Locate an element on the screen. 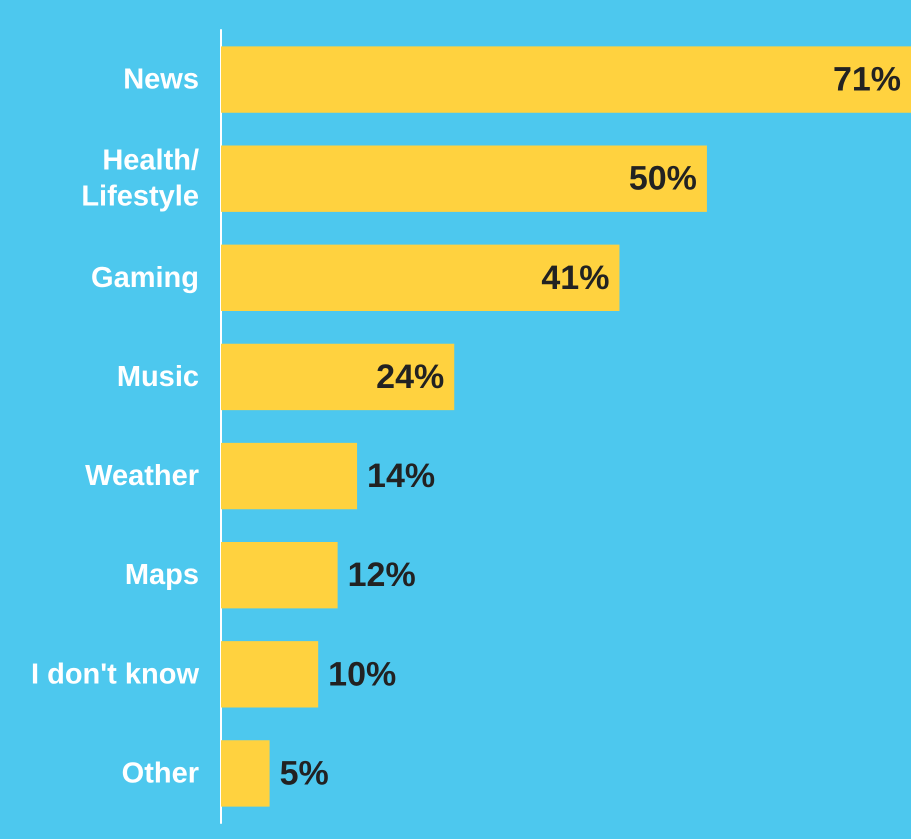 This screenshot has height=839, width=911. y-tick-label: Health/ Lifestyle is located at coordinates (140, 178).